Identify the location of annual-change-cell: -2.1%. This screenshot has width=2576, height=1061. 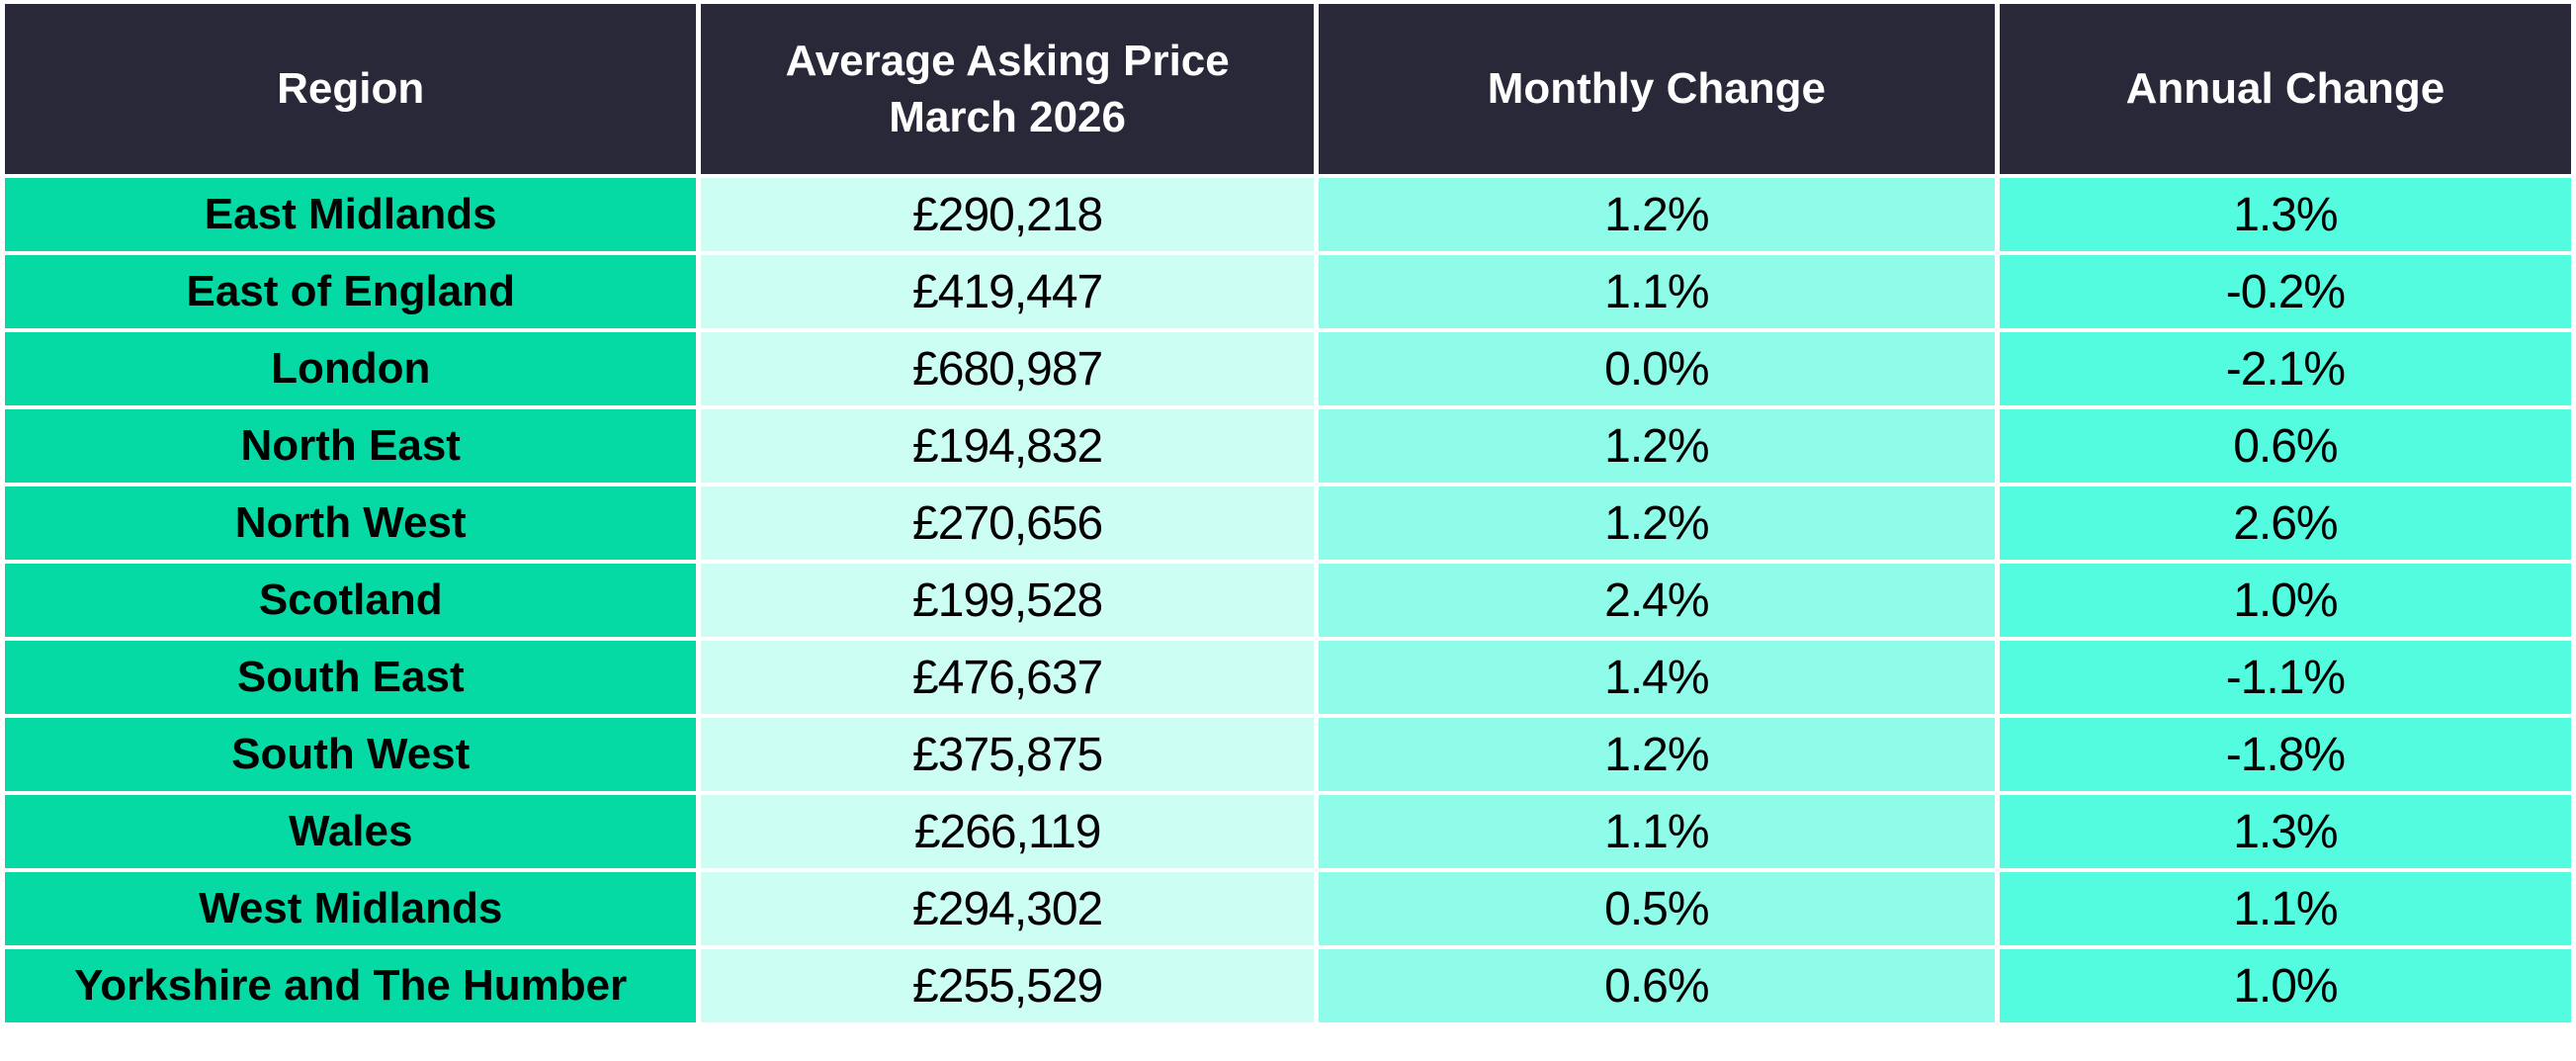
(2285, 369).